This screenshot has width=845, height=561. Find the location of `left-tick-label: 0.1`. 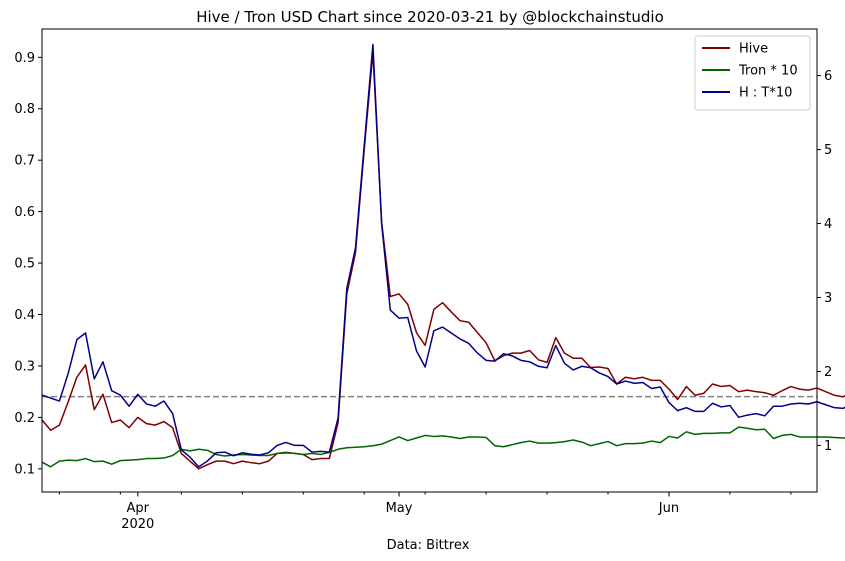

left-tick-label: 0.1 is located at coordinates (24, 469).